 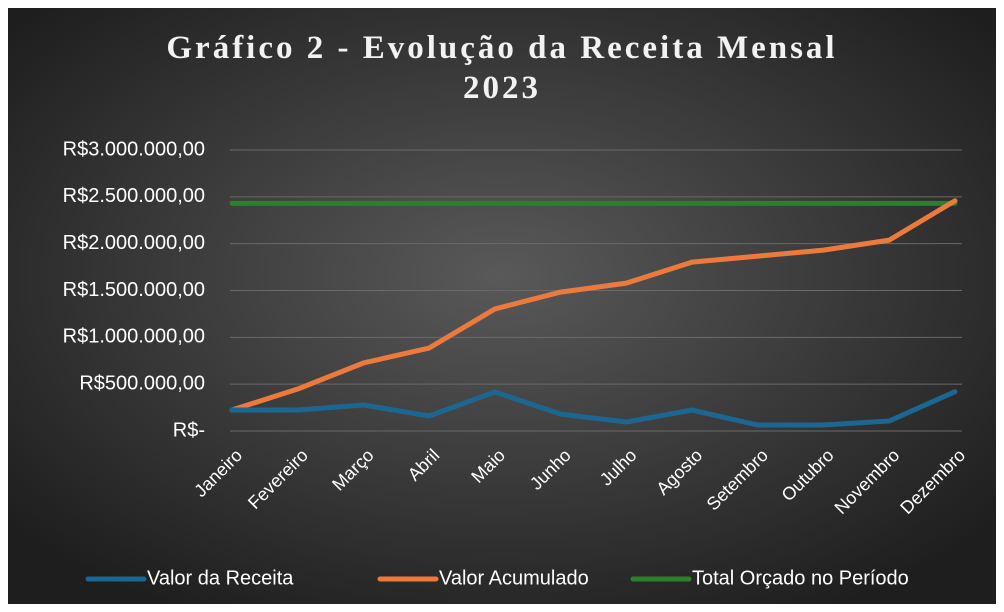 What do you see at coordinates (134, 149) in the screenshot?
I see `y-tick-label: R$3.000.000,00` at bounding box center [134, 149].